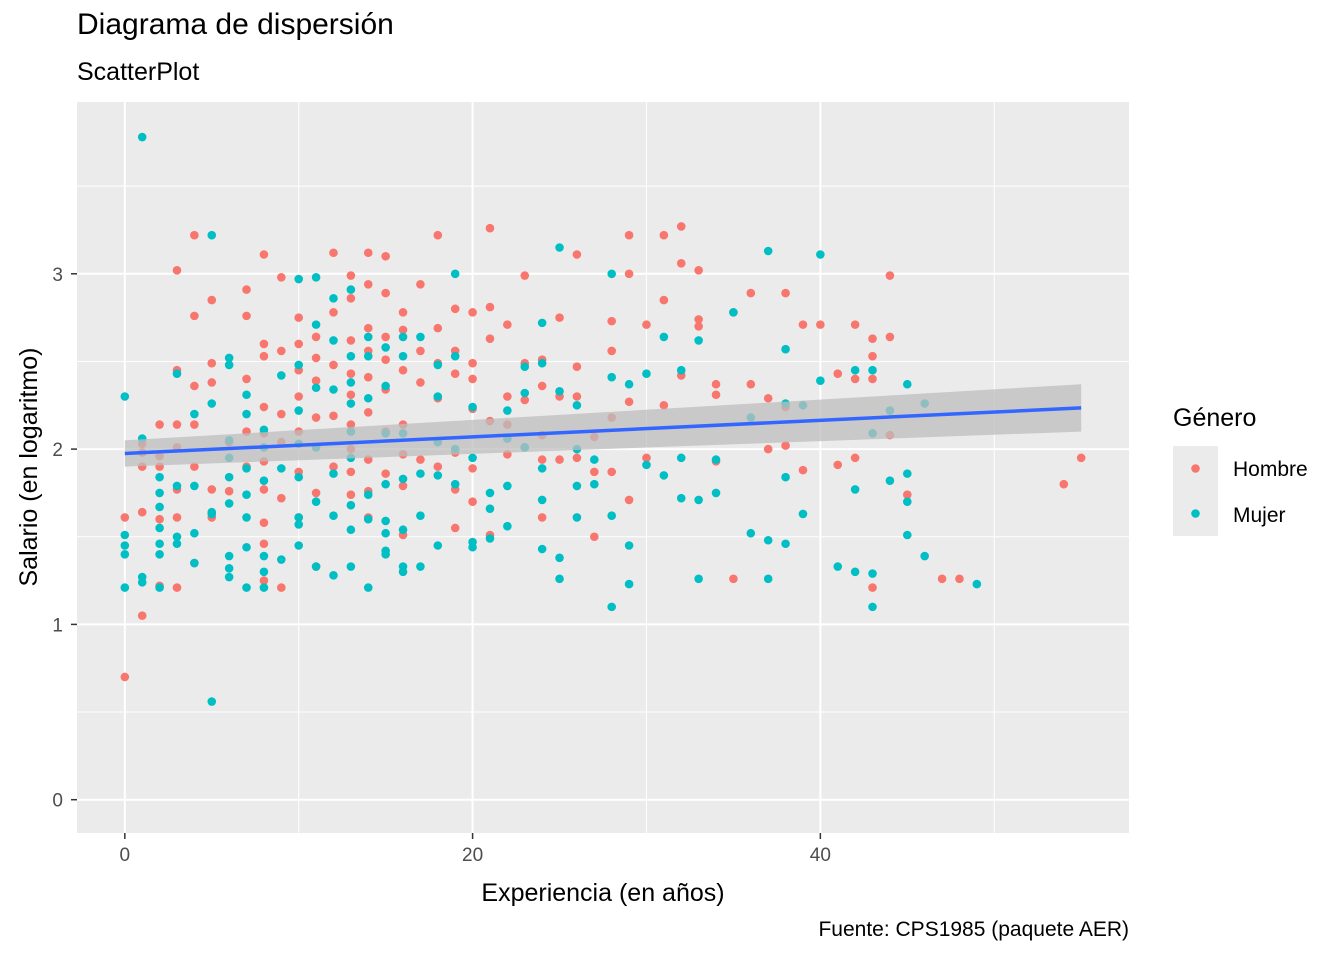  I want to click on chart-title: Diagrama de dispersión, so click(235, 24).